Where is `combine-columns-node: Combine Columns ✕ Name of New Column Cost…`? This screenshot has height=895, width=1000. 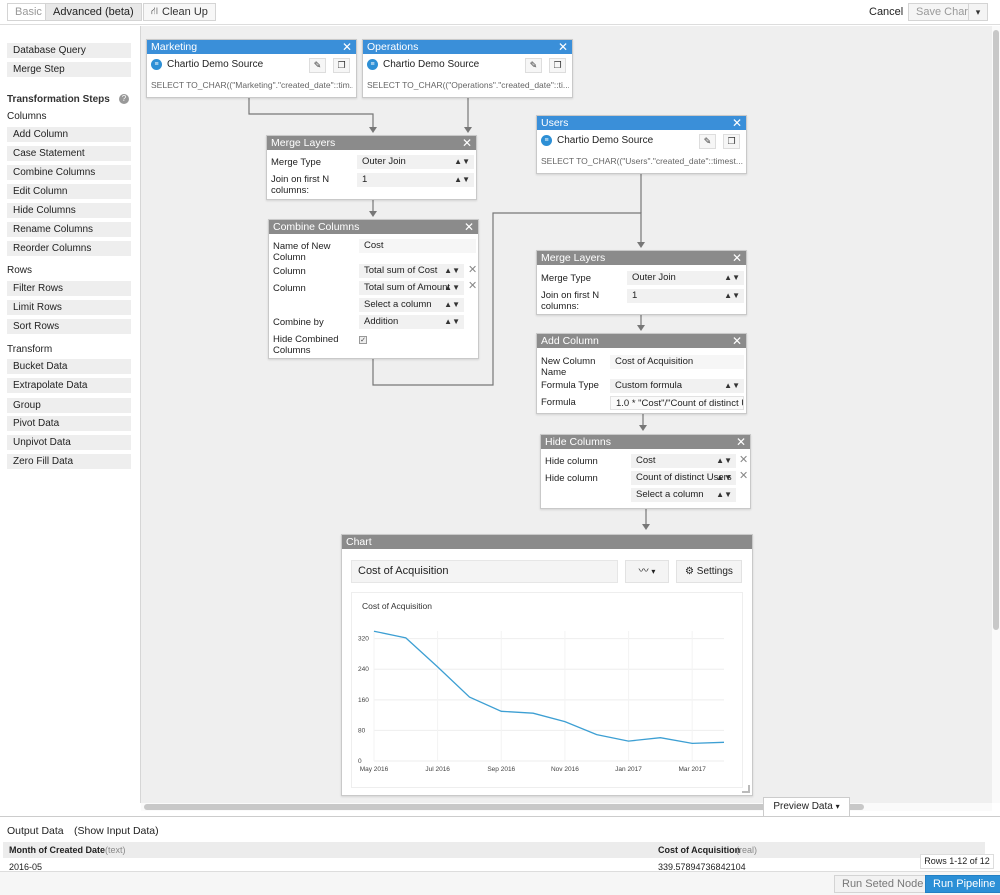
combine-columns-node: Combine Columns ✕ Name of New Column Cost… is located at coordinates (373, 289).